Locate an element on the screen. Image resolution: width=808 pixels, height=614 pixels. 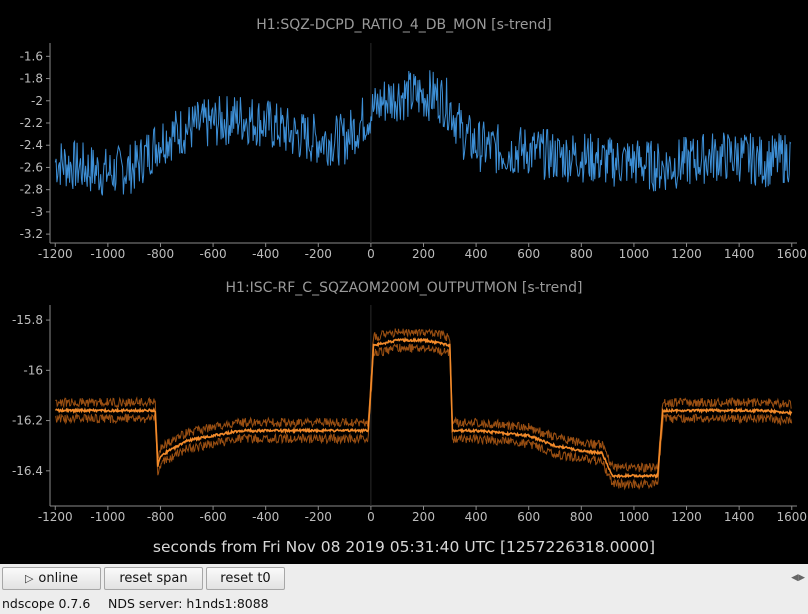
y-tick-label: -2 is located at coordinates (37, 101).